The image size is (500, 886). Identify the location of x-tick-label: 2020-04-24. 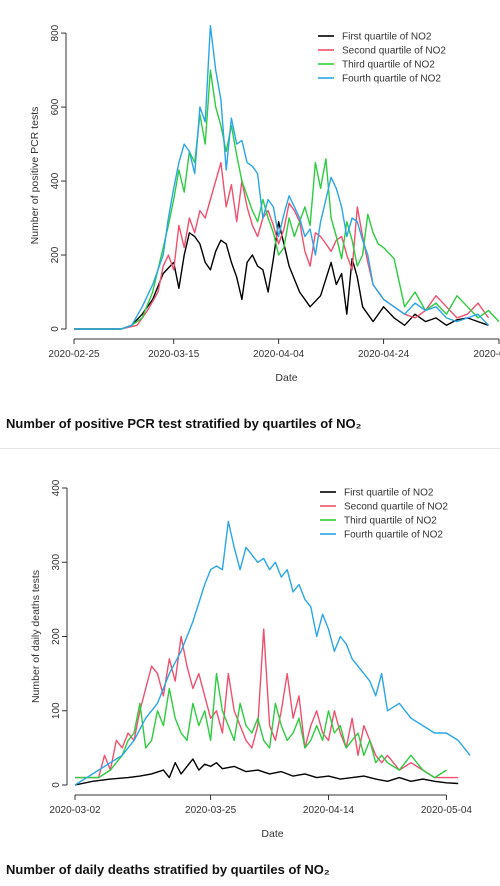
(384, 354).